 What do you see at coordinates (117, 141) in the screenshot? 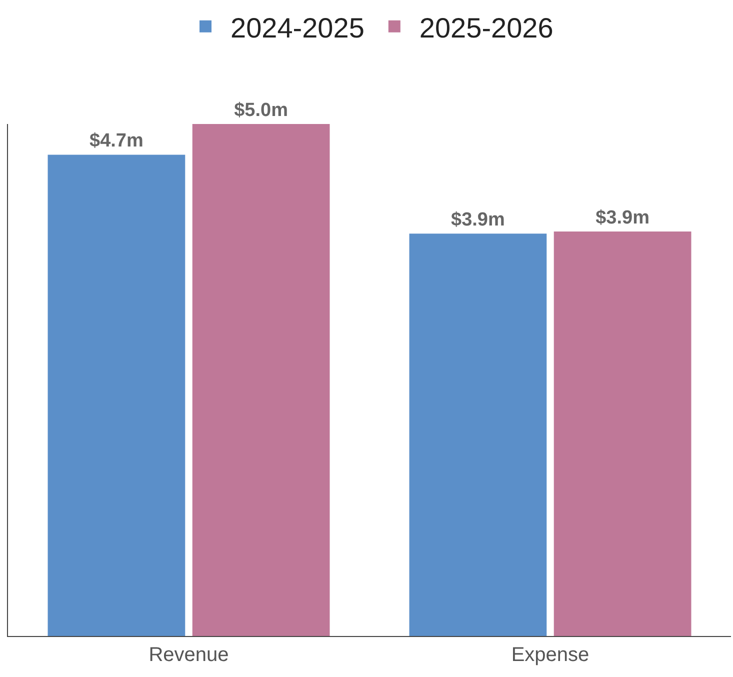
I see `data-label: $4.7m` at bounding box center [117, 141].